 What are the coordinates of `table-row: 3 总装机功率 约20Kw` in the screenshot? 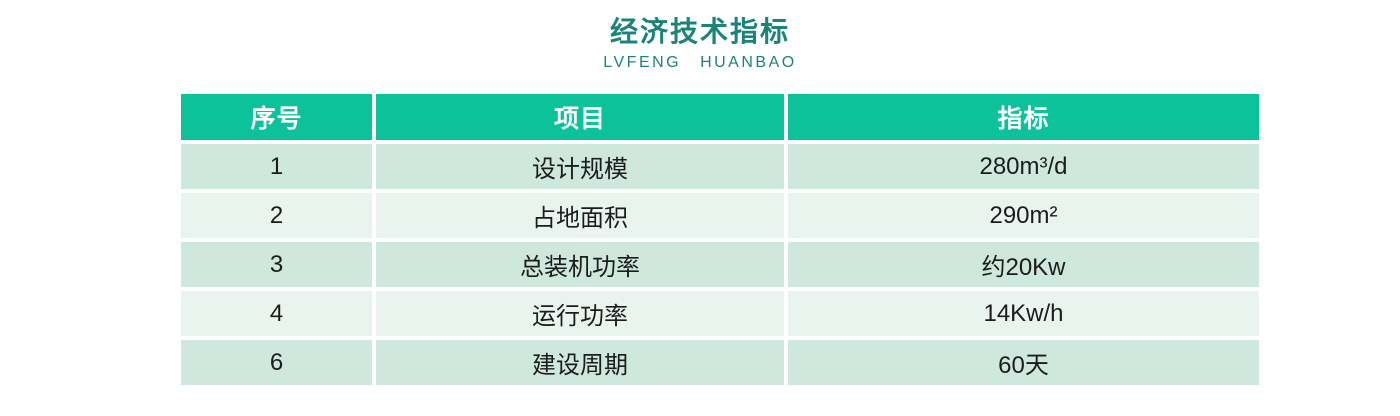 It's located at (720, 264).